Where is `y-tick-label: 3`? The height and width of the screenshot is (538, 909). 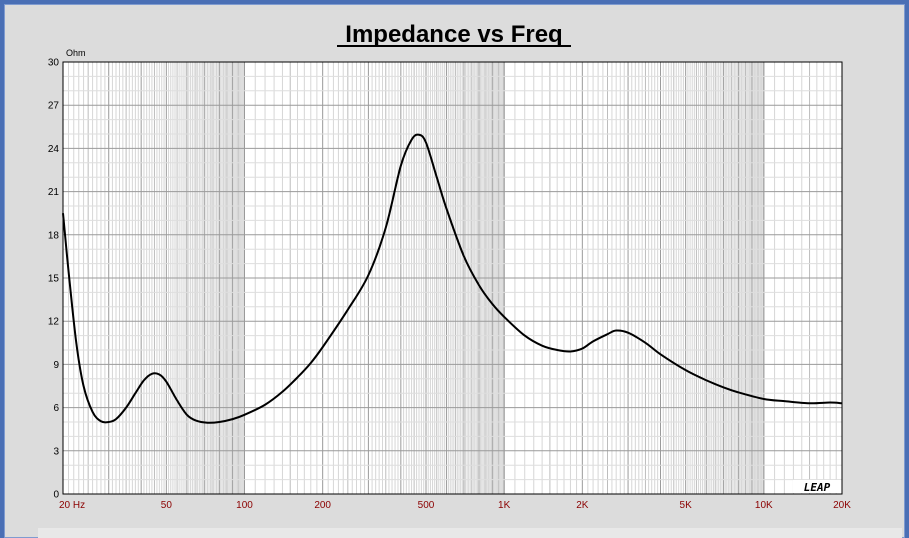
y-tick-label: 3 is located at coordinates (56, 451).